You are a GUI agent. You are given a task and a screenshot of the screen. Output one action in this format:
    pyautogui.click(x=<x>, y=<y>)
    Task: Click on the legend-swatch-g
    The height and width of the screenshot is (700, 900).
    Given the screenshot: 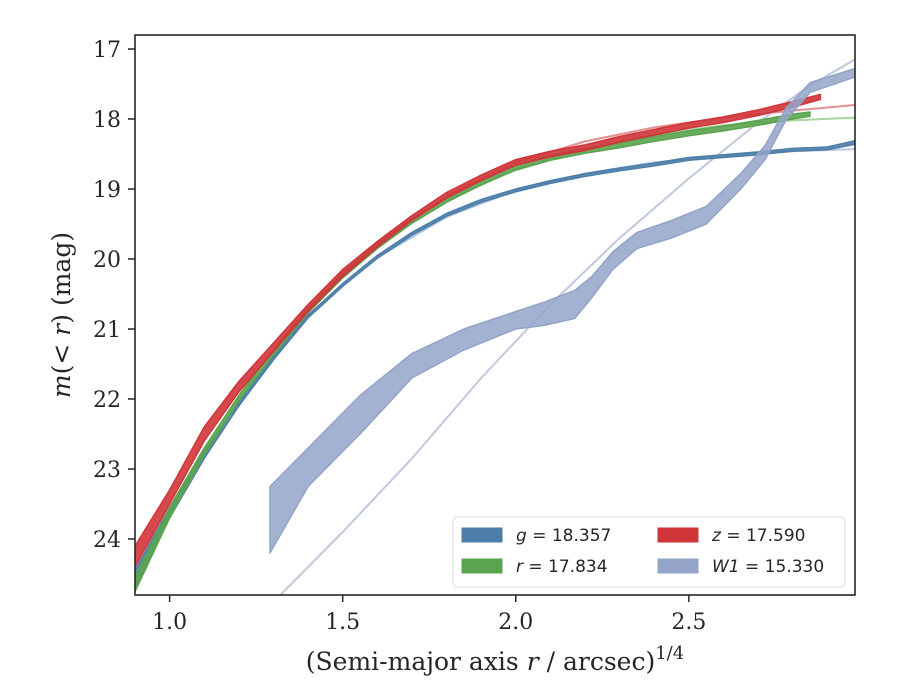 What is the action you would take?
    pyautogui.click(x=482, y=535)
    